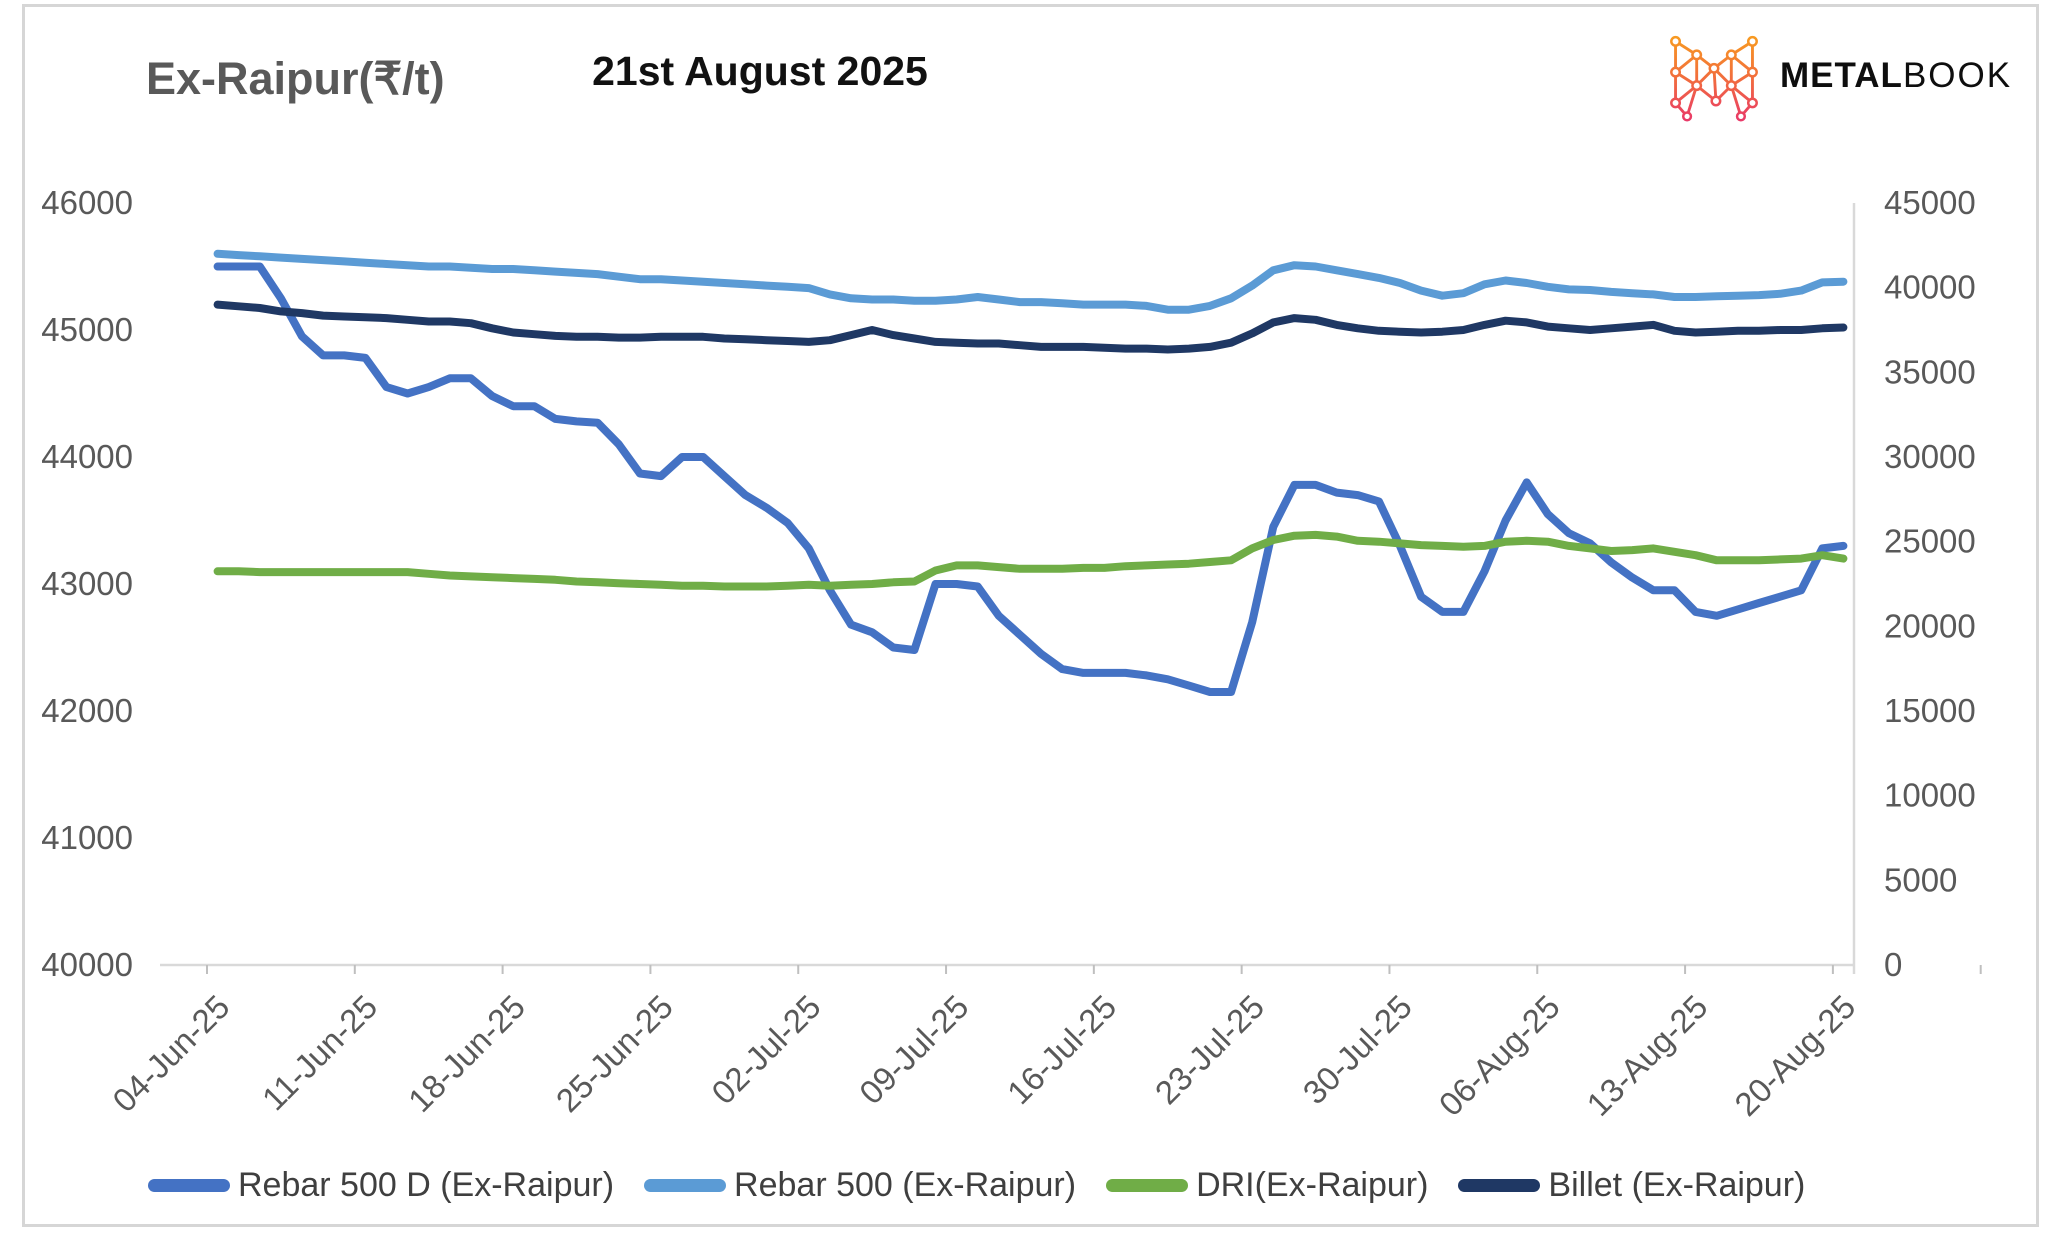 The height and width of the screenshot is (1239, 2057). Describe the element at coordinates (1061, 1049) in the screenshot. I see `x-axis-date-label: 16-Jul-25` at that location.